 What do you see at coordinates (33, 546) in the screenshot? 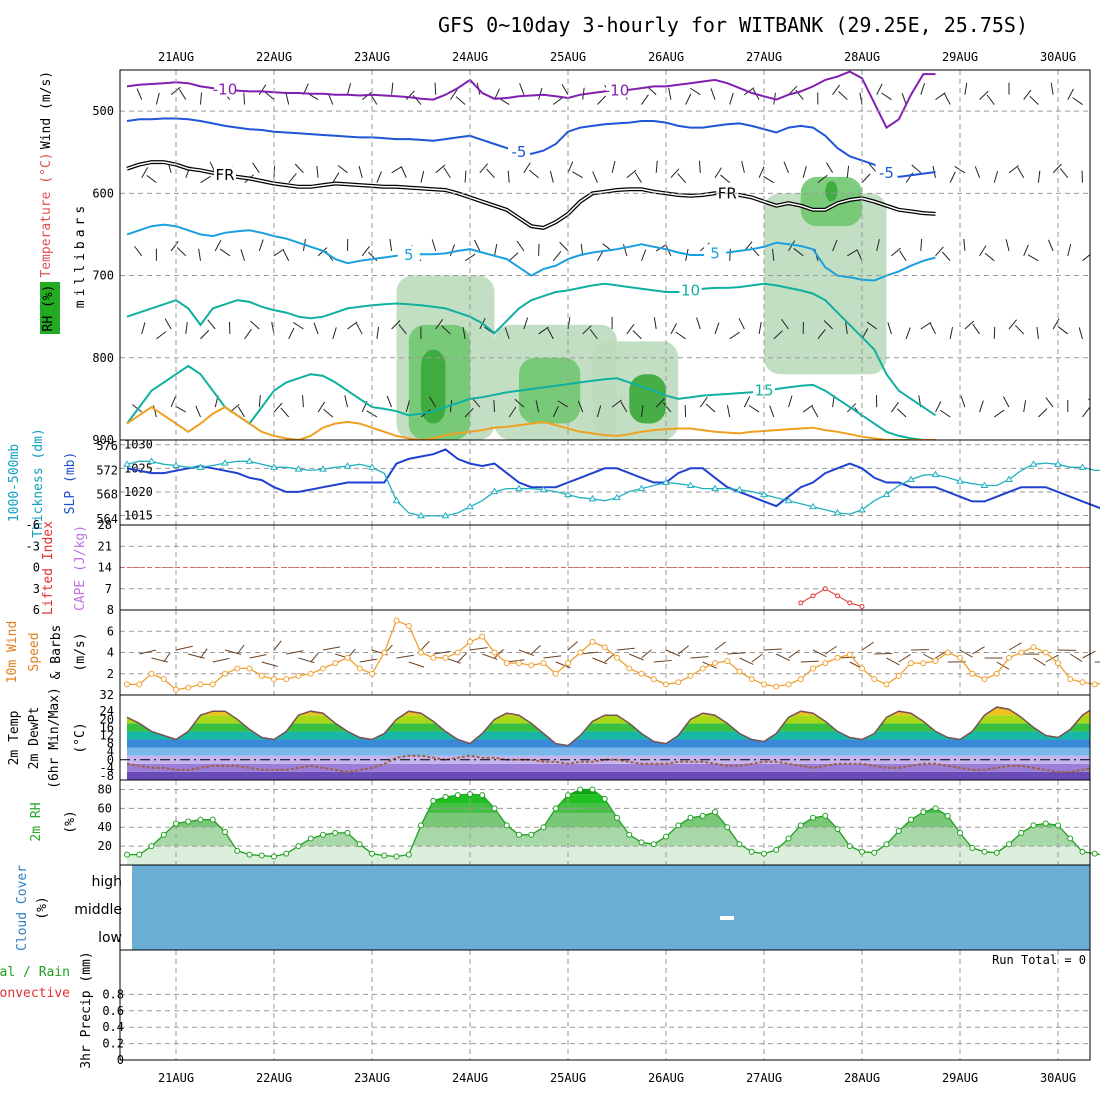
I see `li-tick--3: -3` at bounding box center [33, 546].